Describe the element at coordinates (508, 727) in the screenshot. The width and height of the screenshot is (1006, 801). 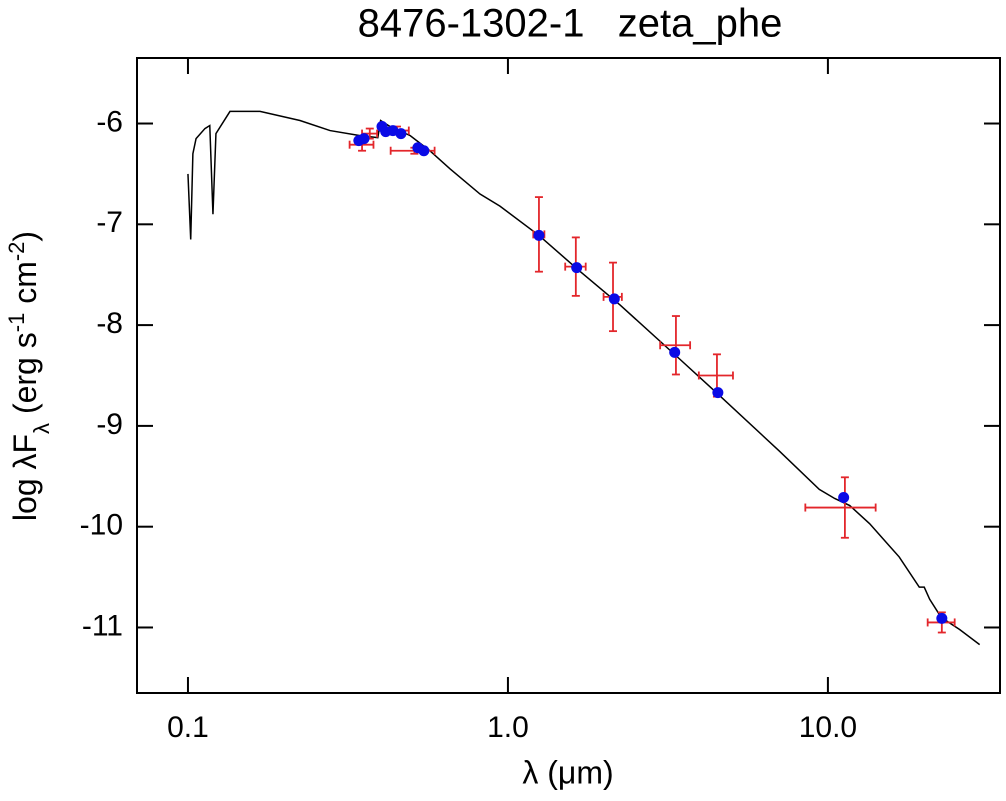
I see `x-tick-label: 1.0` at that location.